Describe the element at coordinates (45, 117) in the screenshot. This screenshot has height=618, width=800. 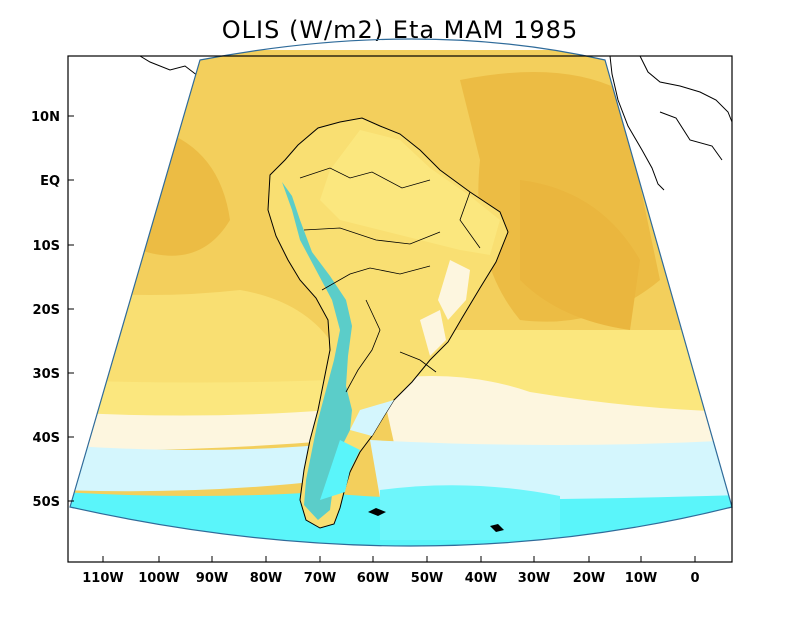
I see `y-tick-10n: 10N` at that location.